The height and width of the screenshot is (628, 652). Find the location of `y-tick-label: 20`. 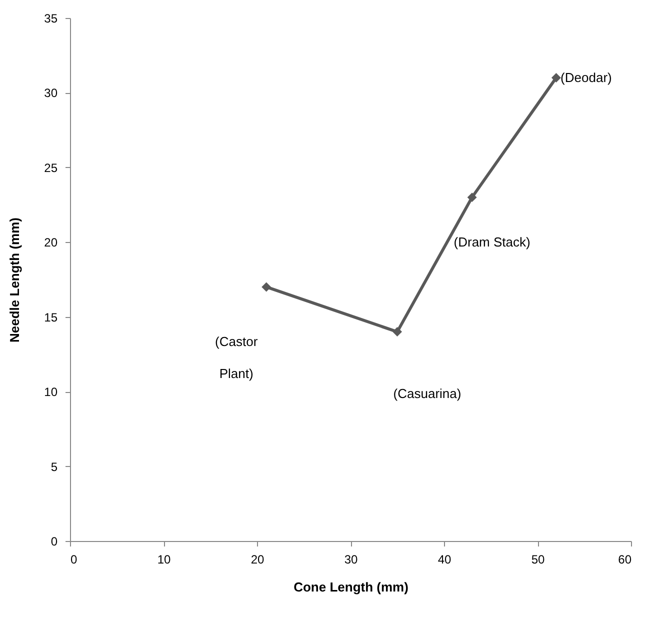

y-tick-label: 20 is located at coordinates (51, 243).